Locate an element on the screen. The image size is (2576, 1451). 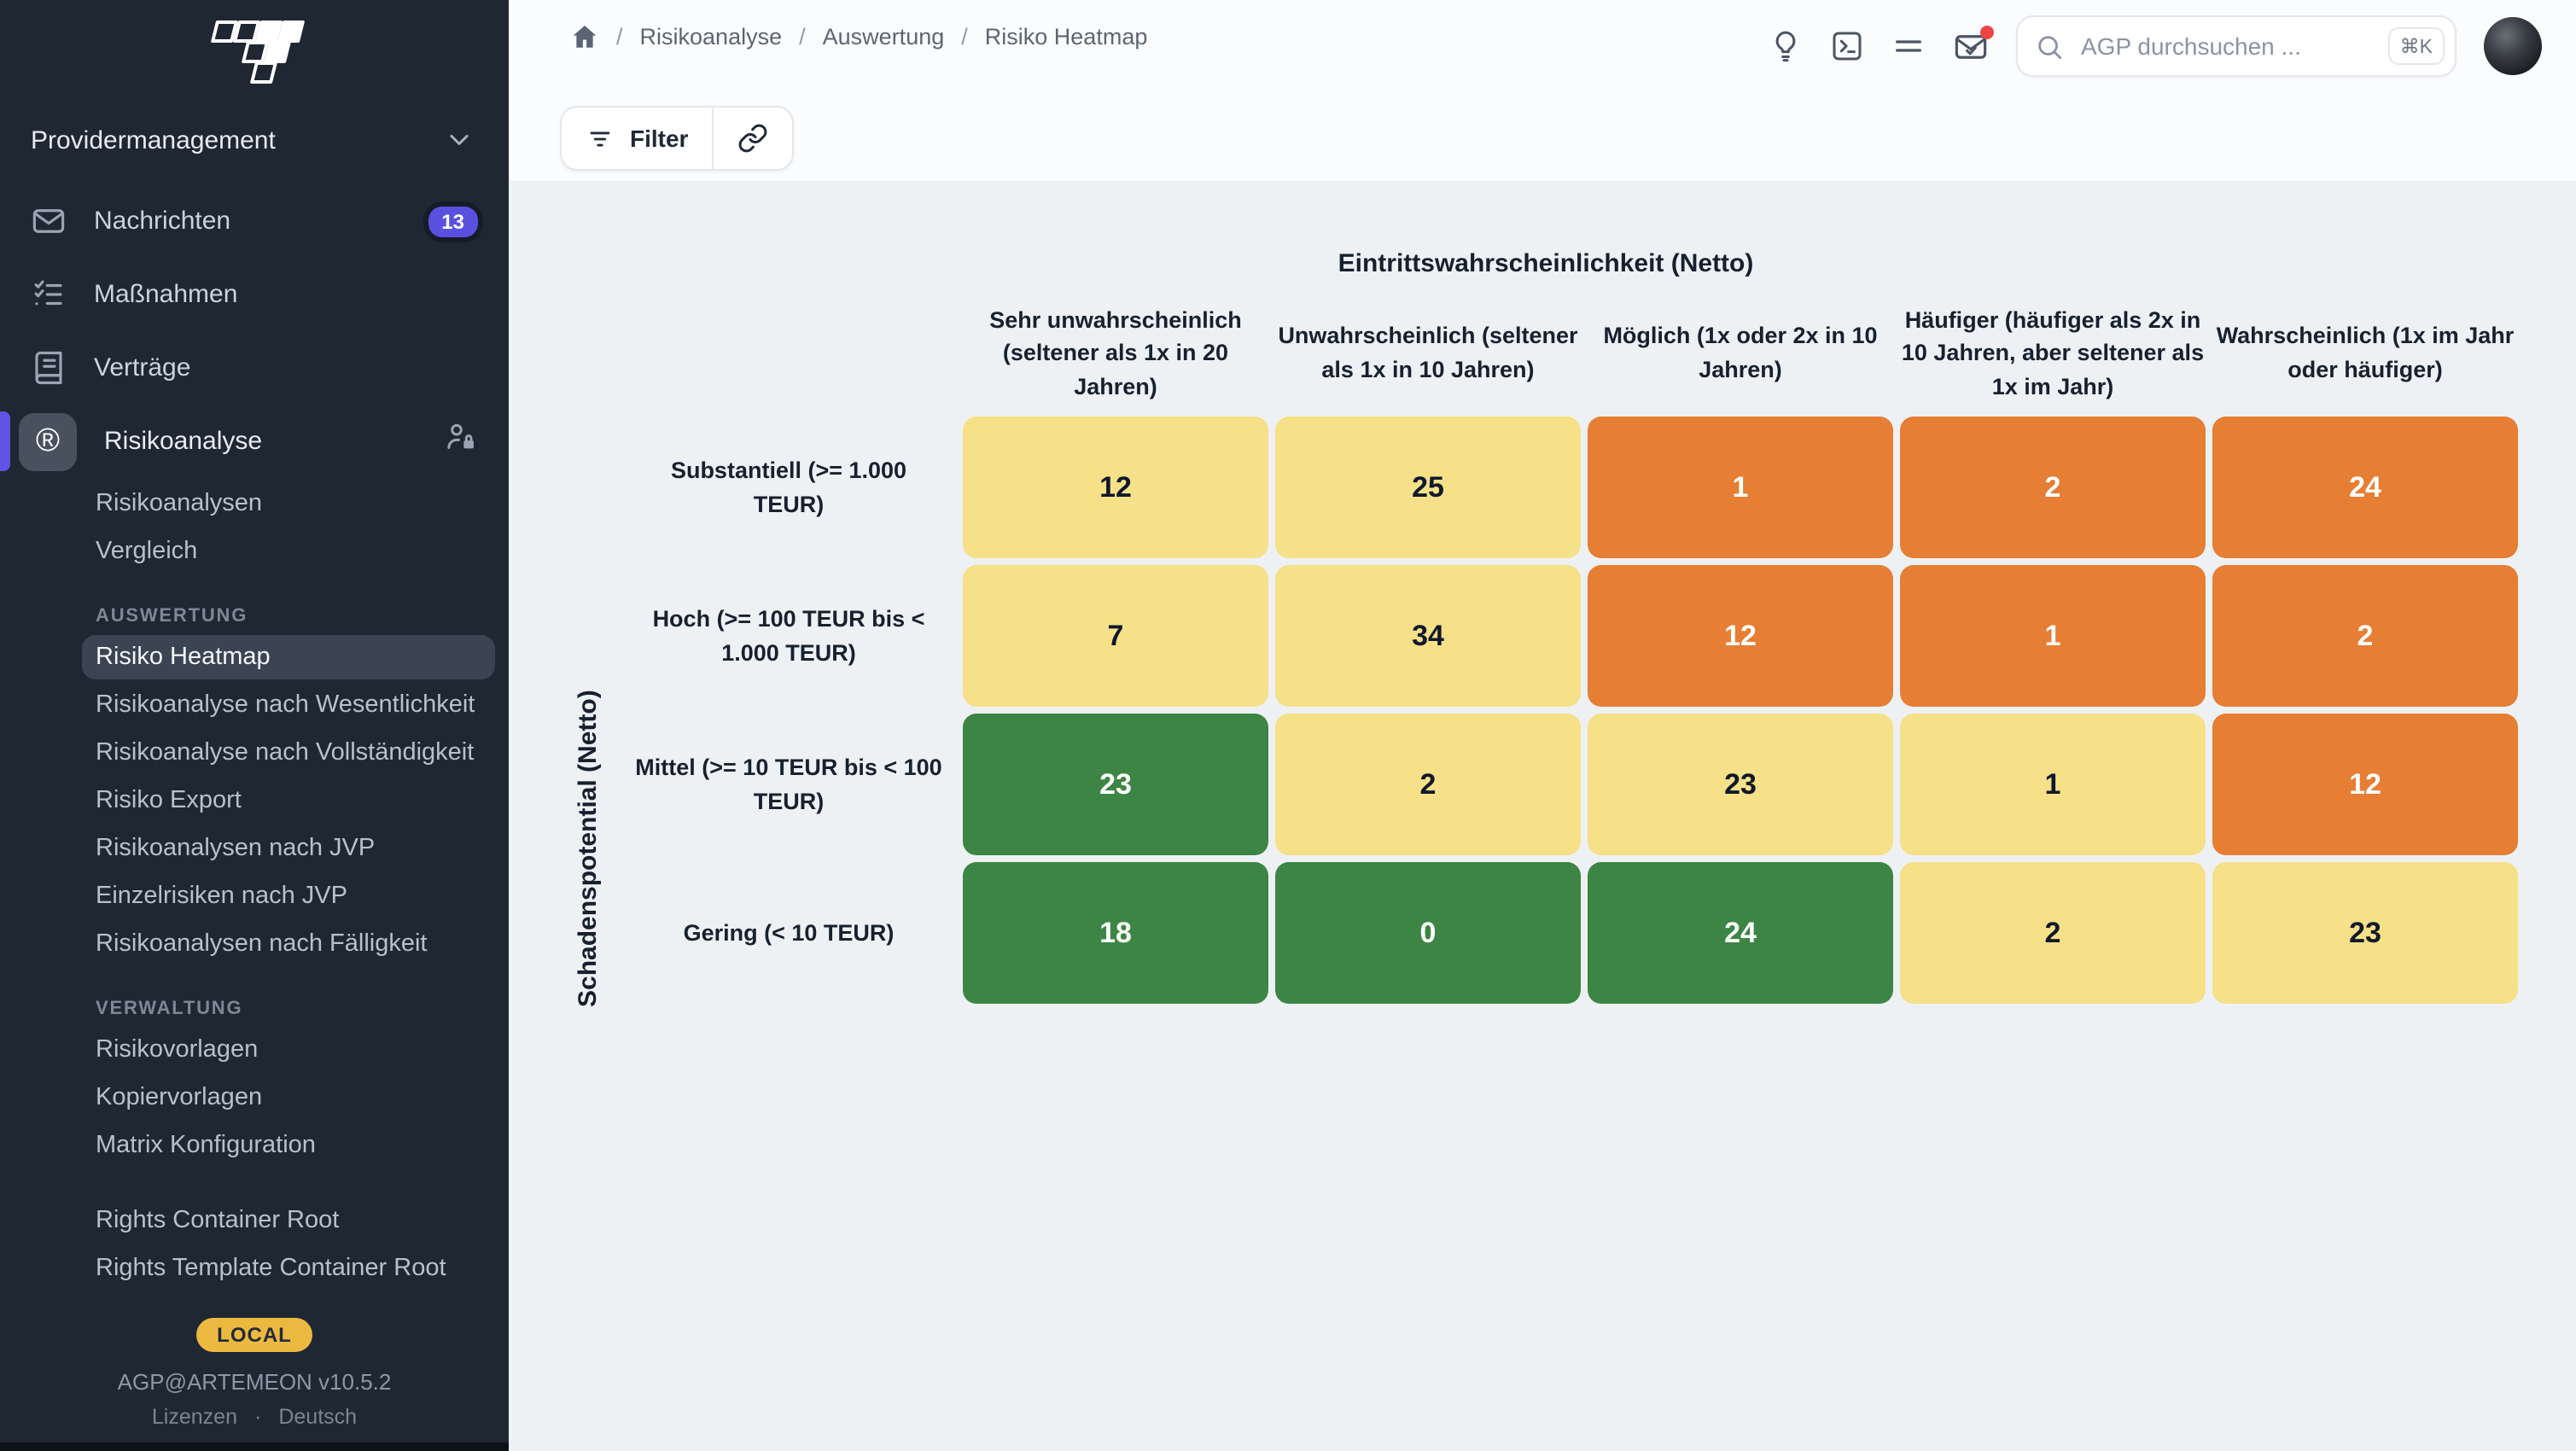
workspace-switcher: Providermanagement is located at coordinates (254, 139).